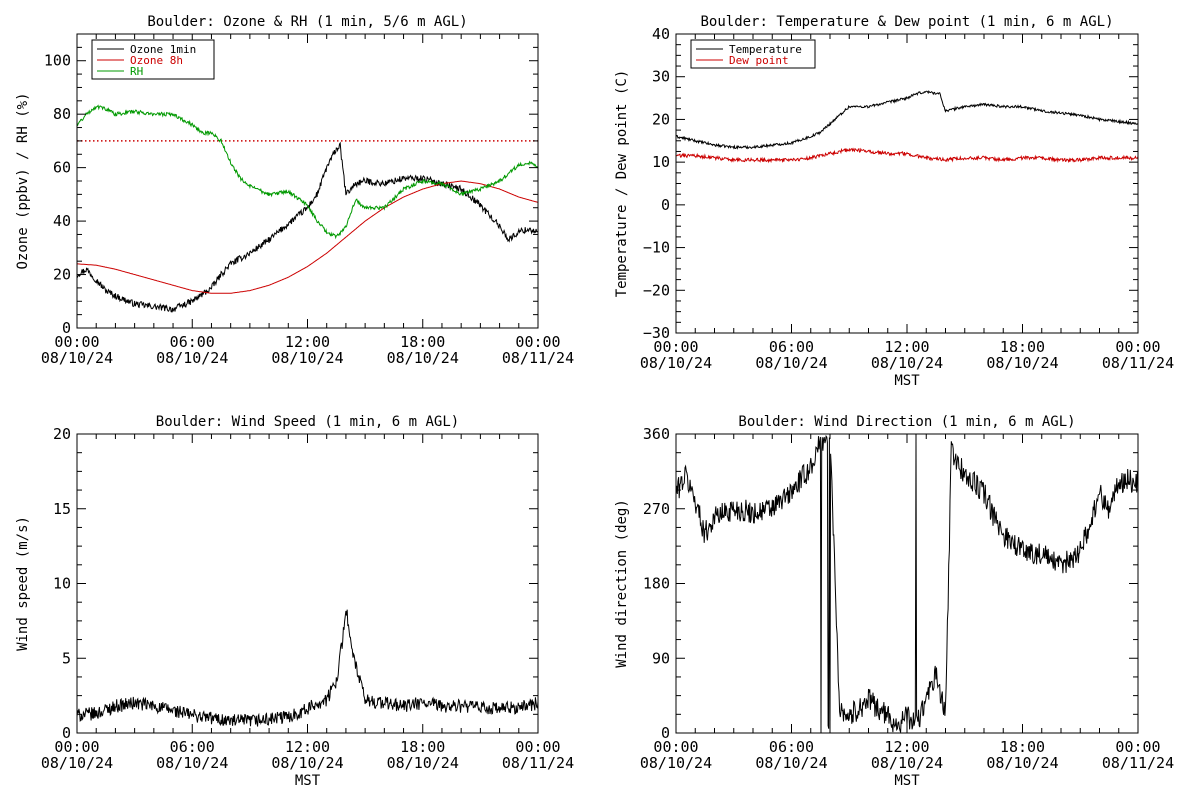  What do you see at coordinates (661, 77) in the screenshot?
I see `y-tick-label: 30` at bounding box center [661, 77].